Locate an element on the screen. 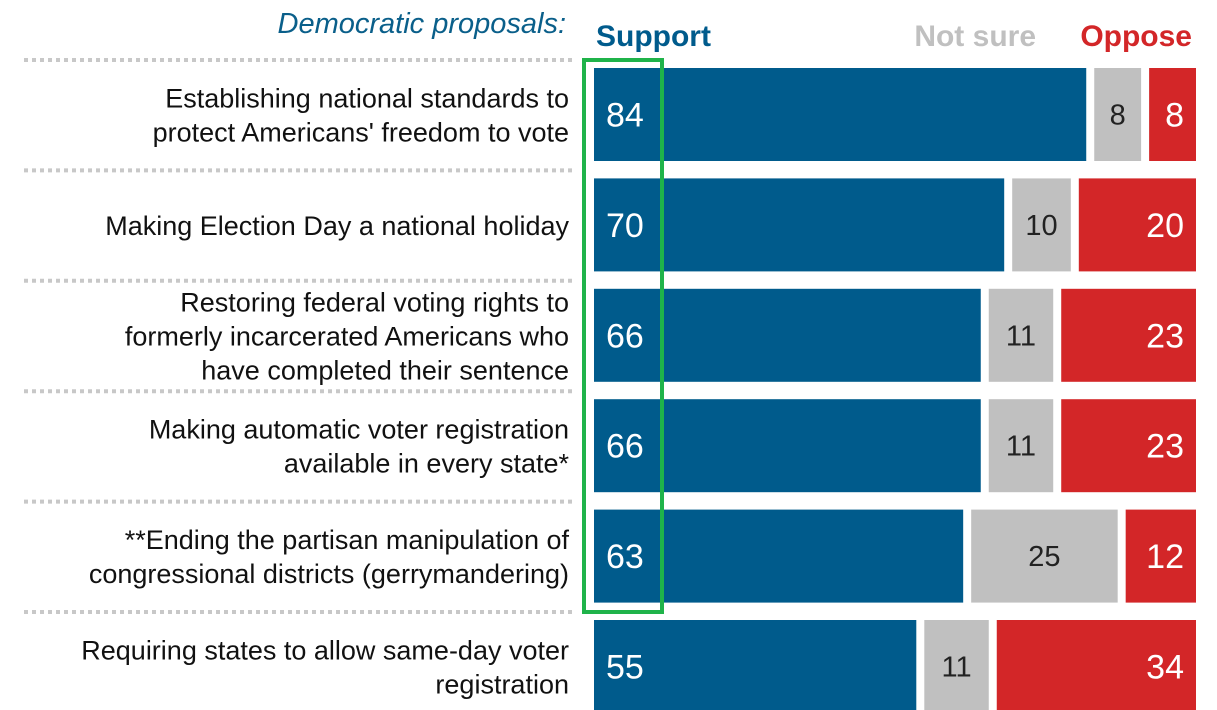  value-label-oppose: 20 is located at coordinates (1165, 226).